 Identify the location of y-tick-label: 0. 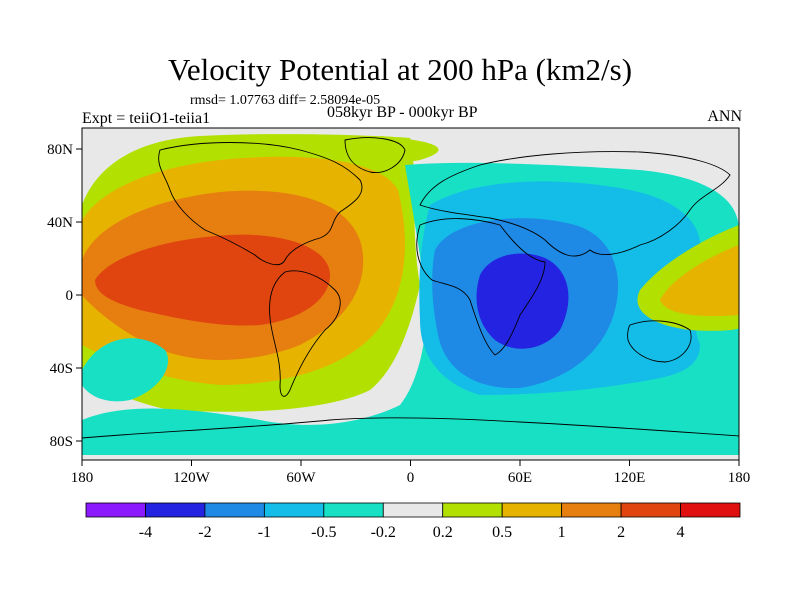
(70, 296).